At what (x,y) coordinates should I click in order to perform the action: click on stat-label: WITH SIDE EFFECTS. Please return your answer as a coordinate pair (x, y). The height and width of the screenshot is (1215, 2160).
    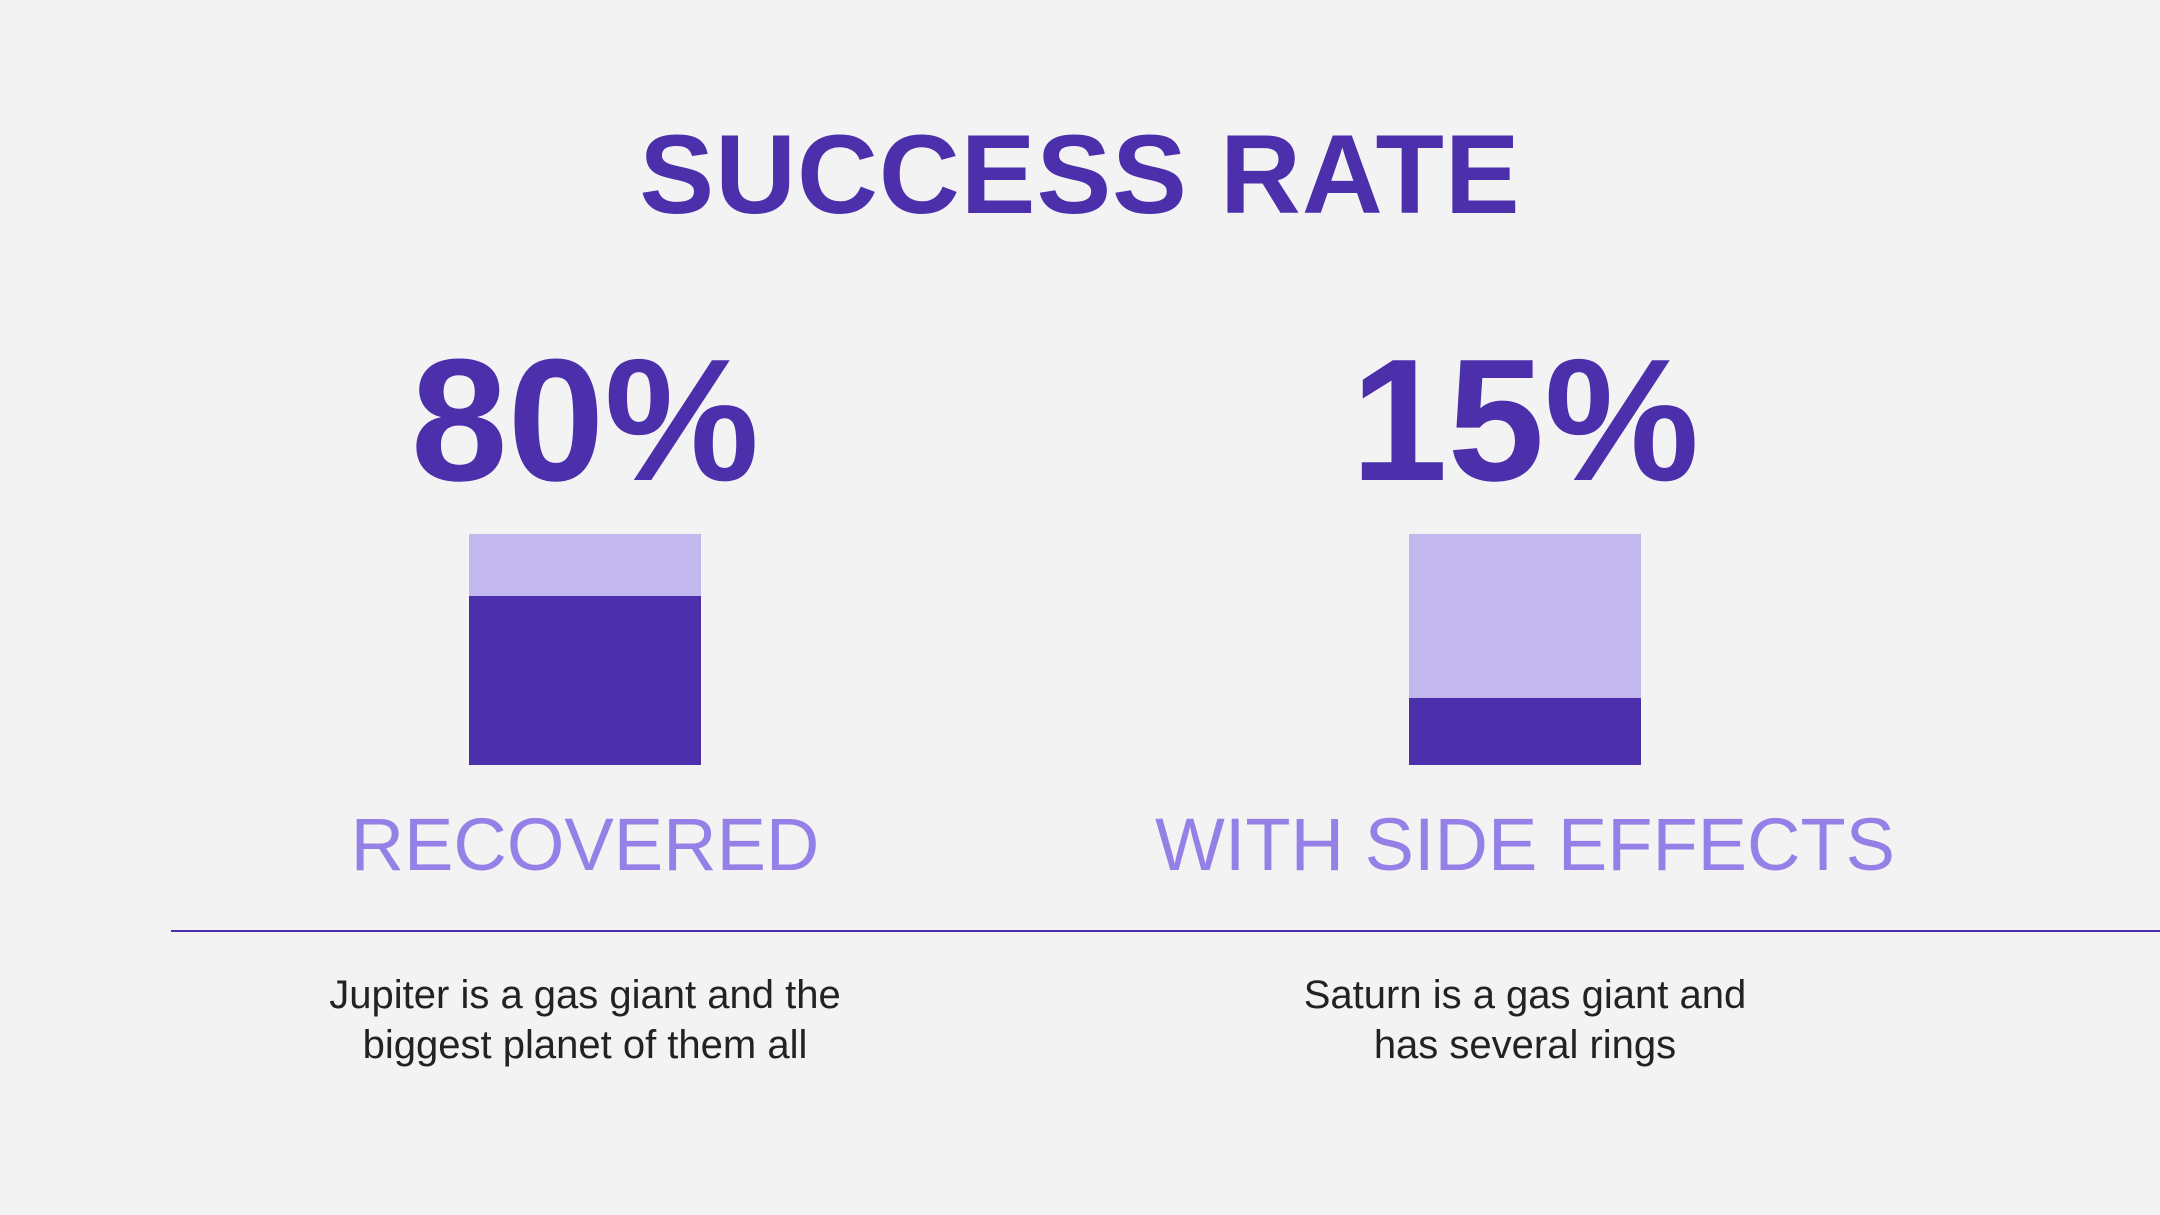
    Looking at the image, I should click on (1525, 844).